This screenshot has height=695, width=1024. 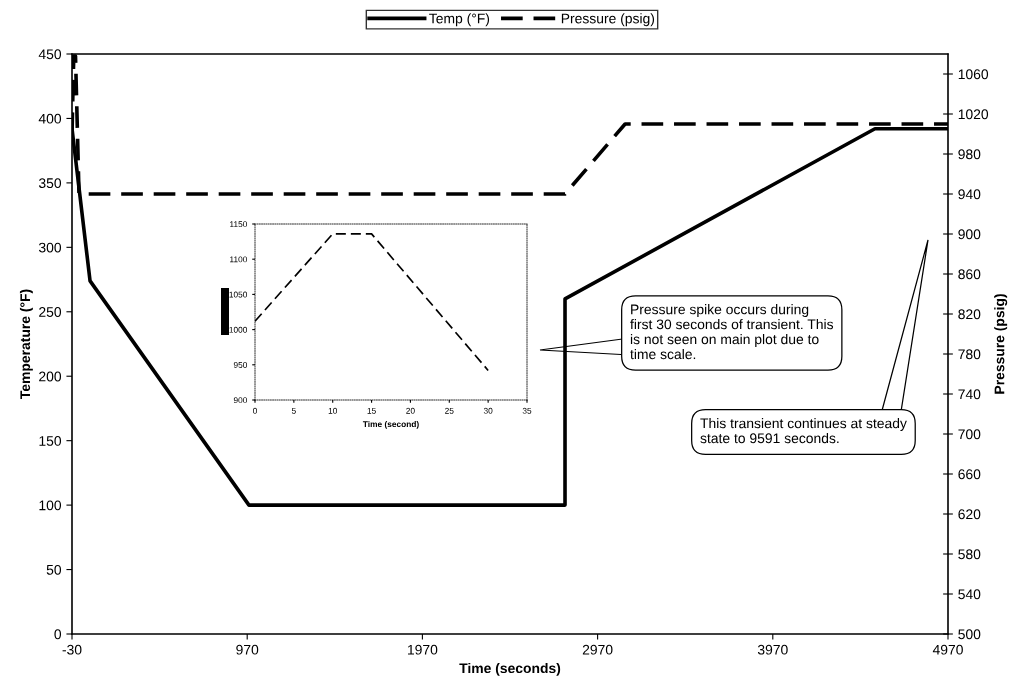 I want to click on x-tick-label: 0, so click(x=255, y=410).